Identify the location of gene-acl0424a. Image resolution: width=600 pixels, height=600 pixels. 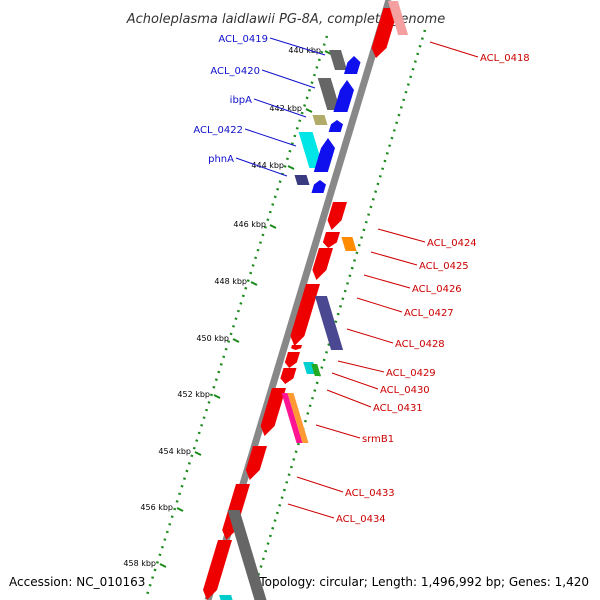
(337, 216).